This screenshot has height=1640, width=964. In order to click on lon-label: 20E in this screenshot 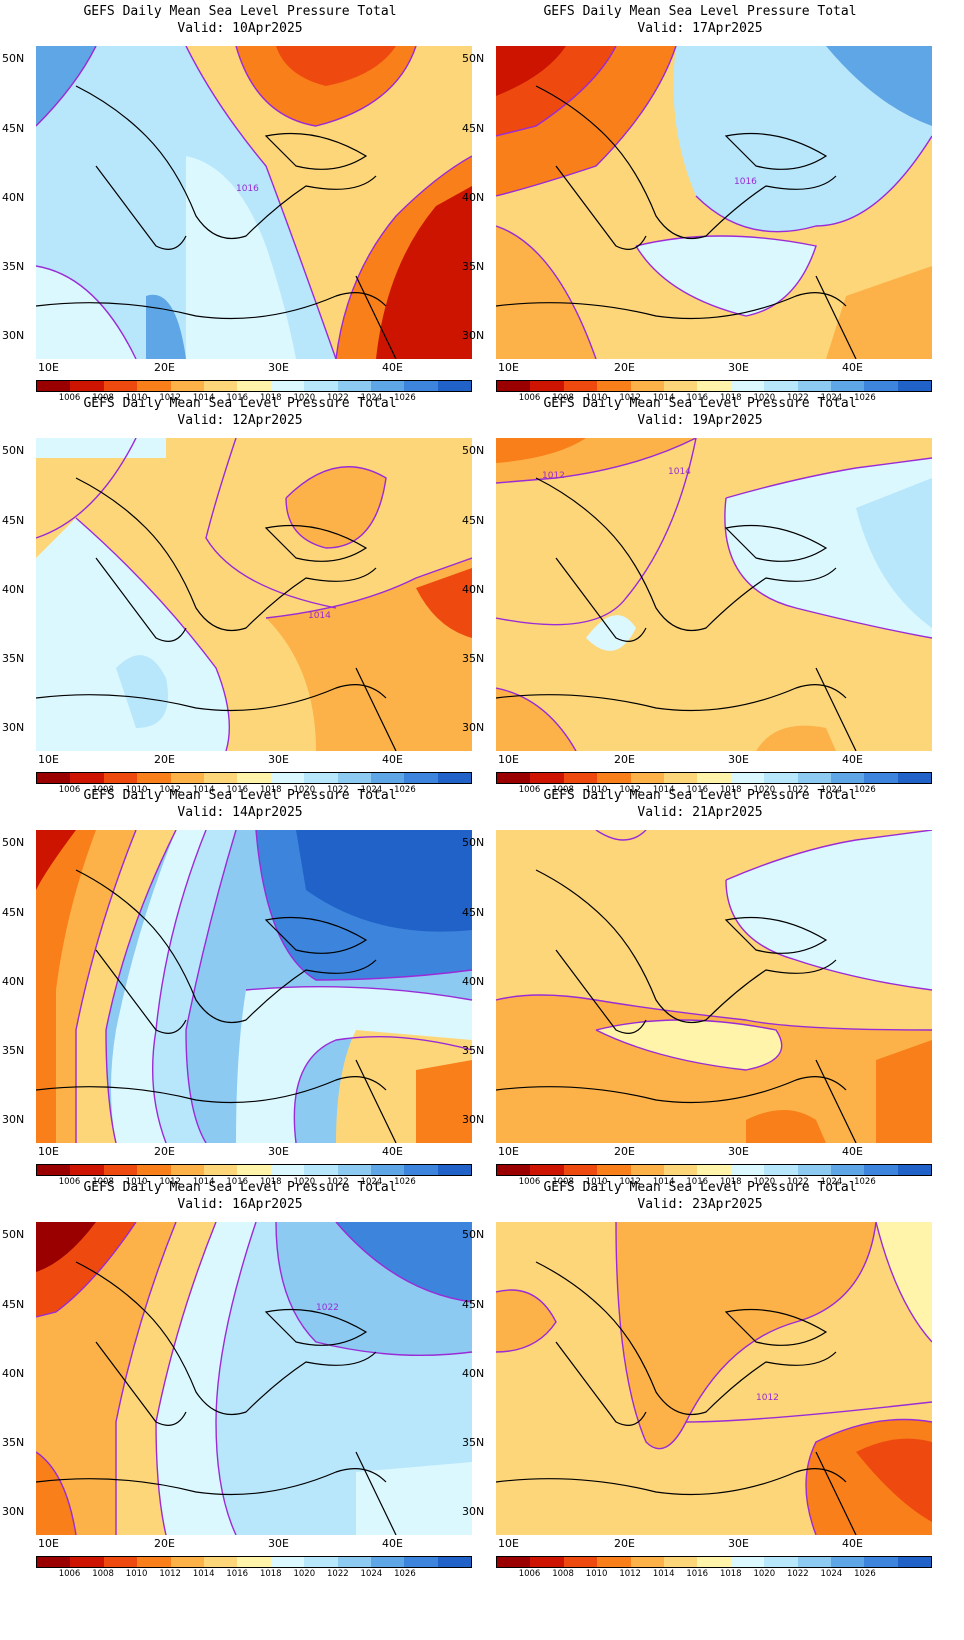, I will do `click(624, 759)`.